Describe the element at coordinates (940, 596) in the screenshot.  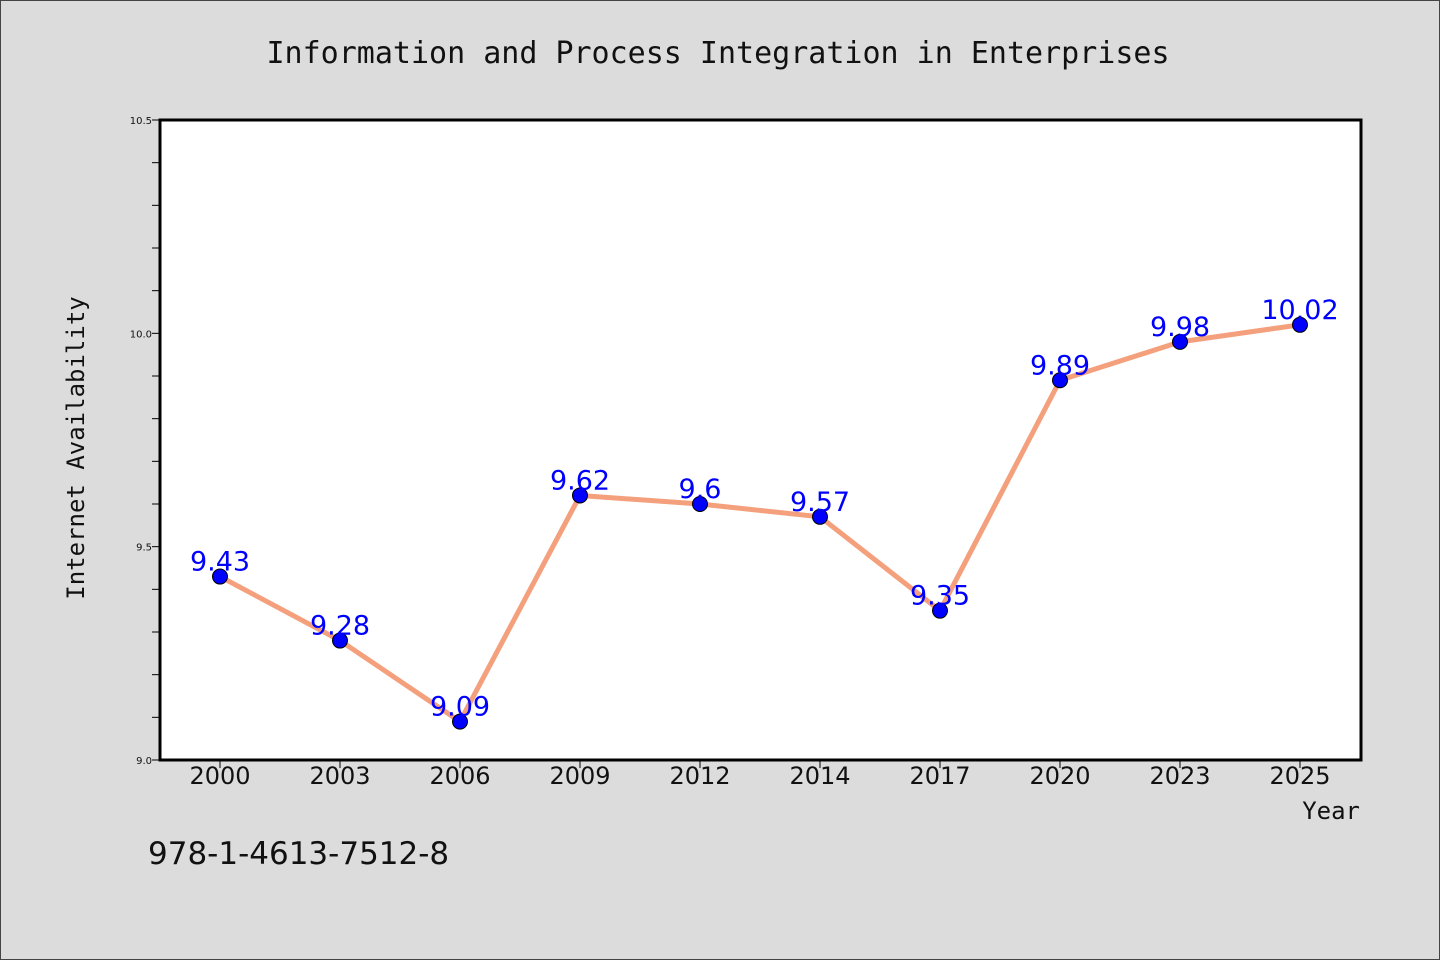
I see `data-label: 9.35` at that location.